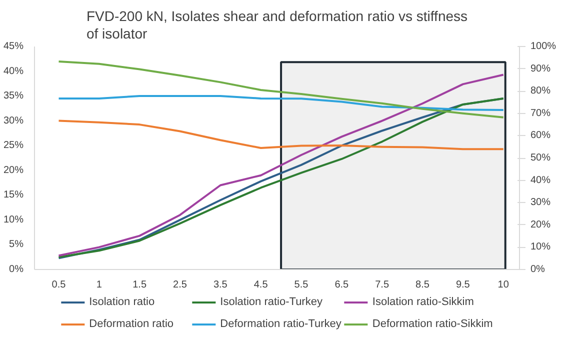 This screenshot has height=341, width=561. I want to click on y-tick-label: 40%, so click(13, 71).